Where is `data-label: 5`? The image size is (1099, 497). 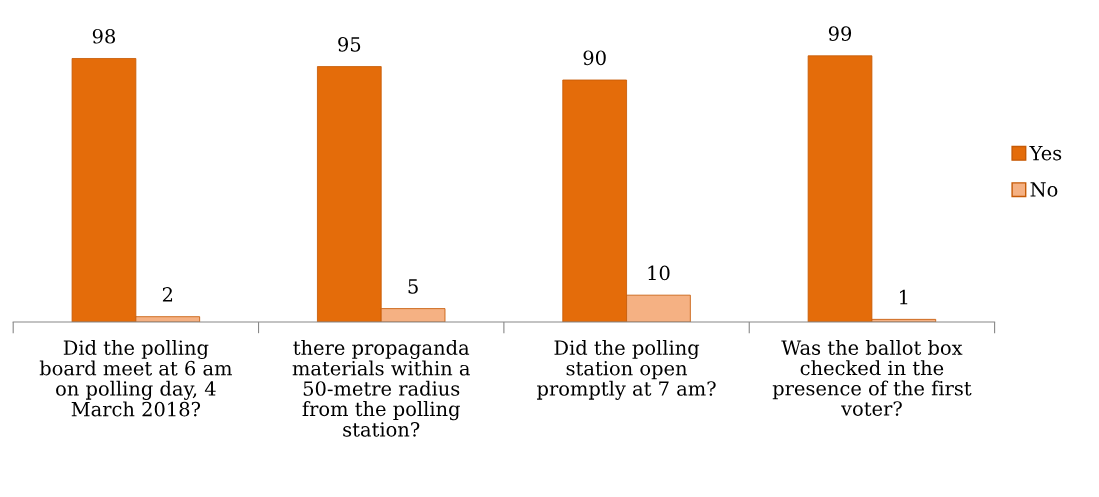 data-label: 5 is located at coordinates (413, 286).